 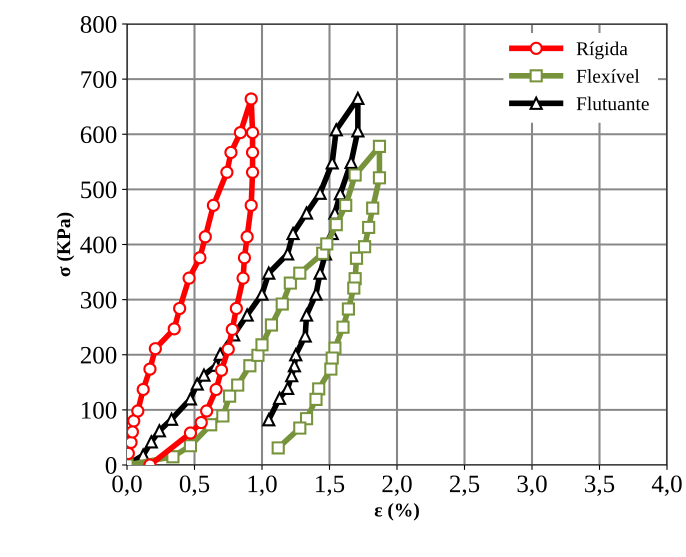 What do you see at coordinates (65, 244) in the screenshot?
I see `y-axis-title: σ (KPa)` at bounding box center [65, 244].